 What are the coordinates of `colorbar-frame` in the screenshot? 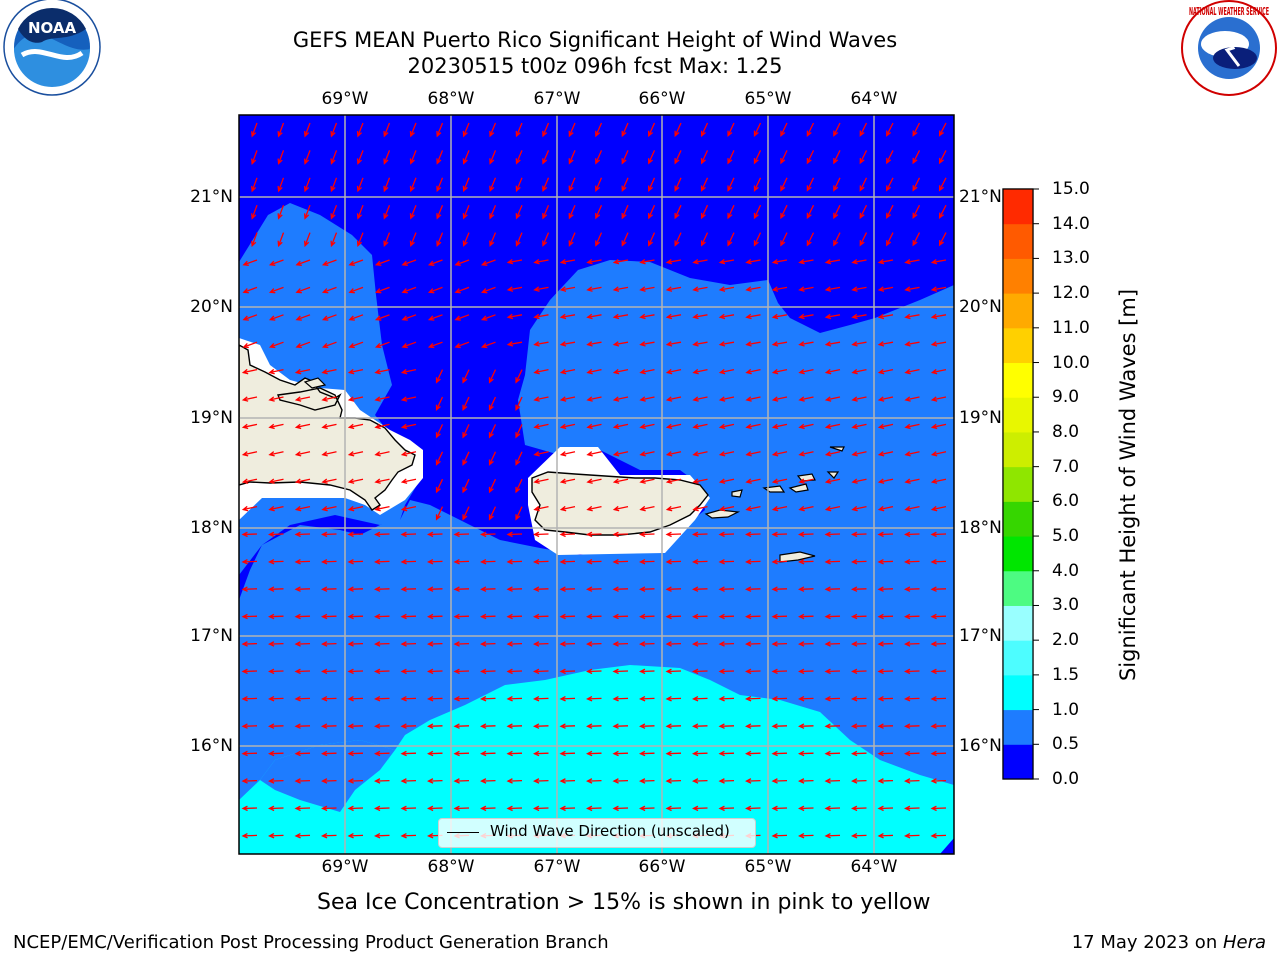 It's located at (1018, 484).